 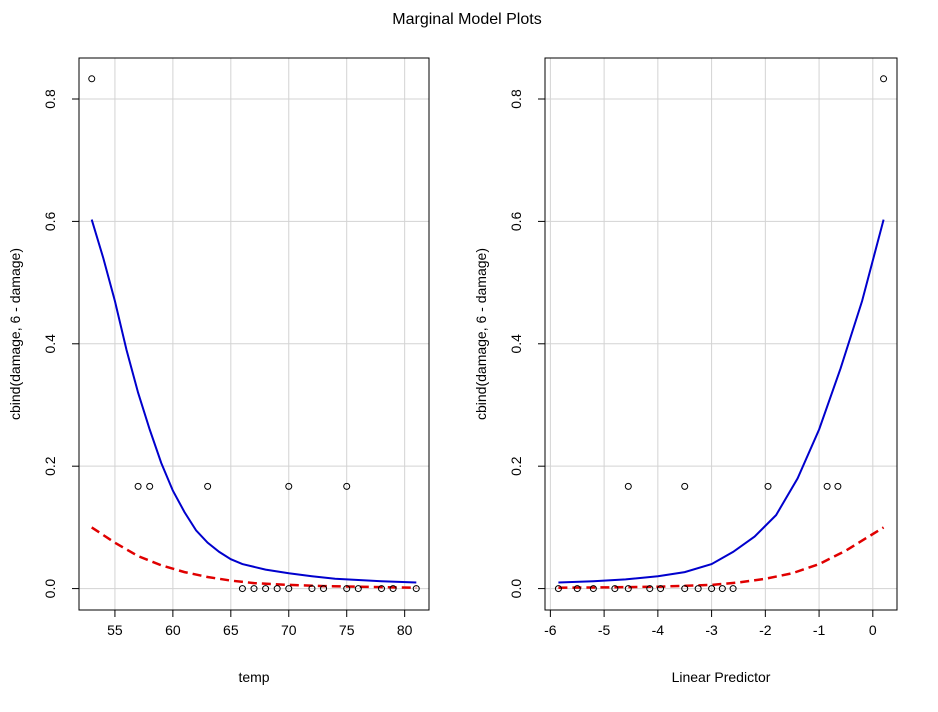 What do you see at coordinates (711, 630) in the screenshot?
I see `x-tick-label: -3` at bounding box center [711, 630].